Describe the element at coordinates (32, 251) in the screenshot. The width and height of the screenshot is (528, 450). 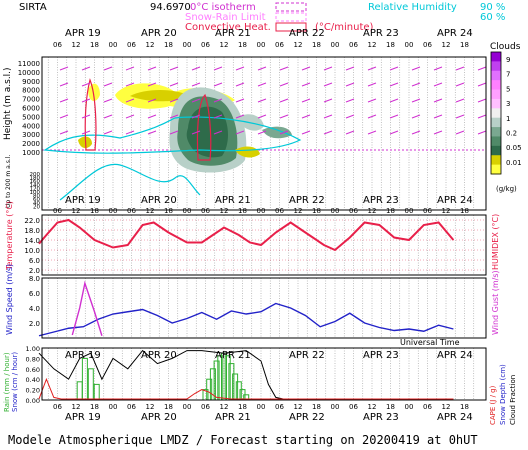
I see `temp-ytick: 10.0` at that location.